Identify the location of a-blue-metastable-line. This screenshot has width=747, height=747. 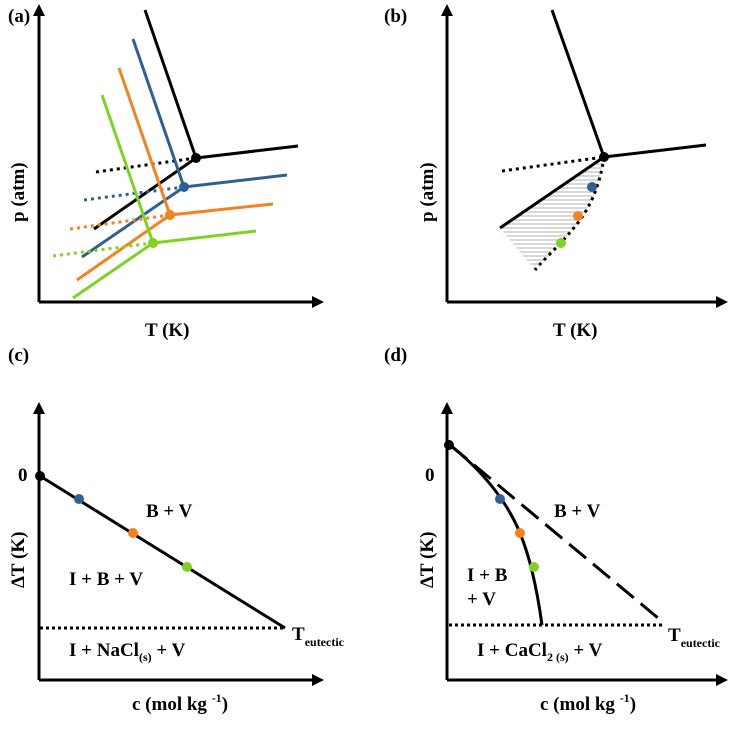
(134, 193).